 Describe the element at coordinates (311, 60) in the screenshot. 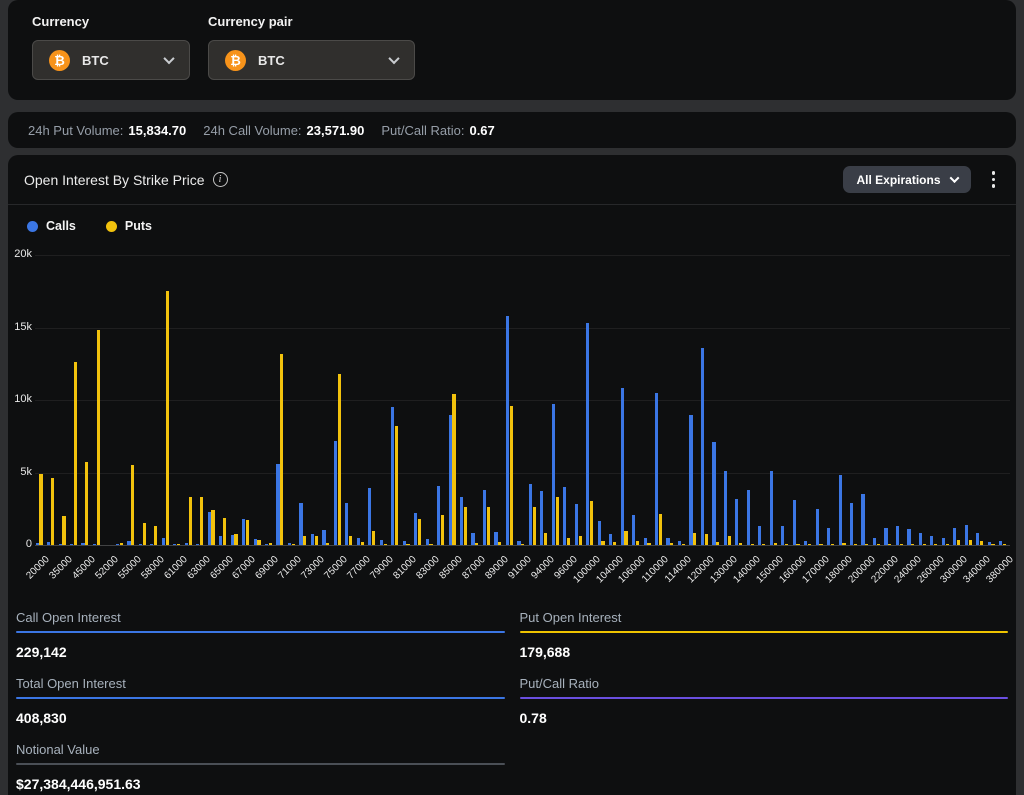

I see `currency-pair-dropdown: ₿ BTC` at that location.